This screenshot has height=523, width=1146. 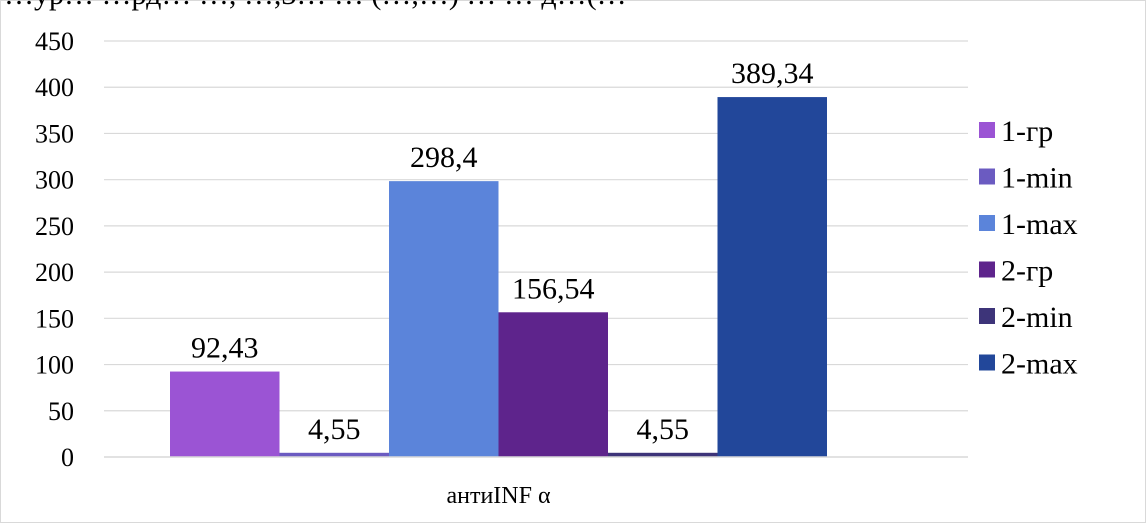 What do you see at coordinates (987, 362) in the screenshot?
I see `legend-swatch-2-max` at bounding box center [987, 362].